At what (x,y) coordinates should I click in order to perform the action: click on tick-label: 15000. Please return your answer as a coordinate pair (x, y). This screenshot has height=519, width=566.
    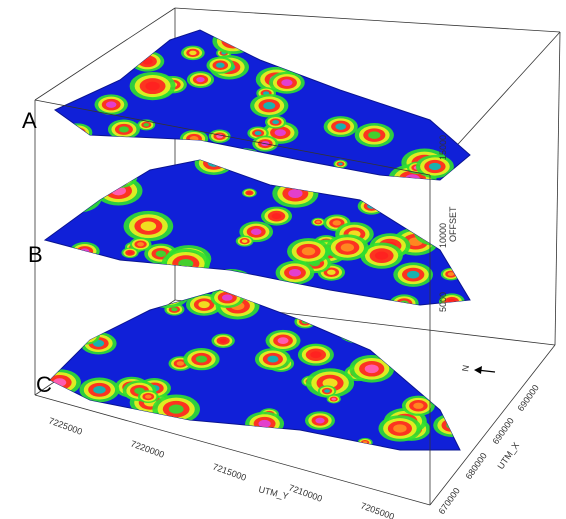
    Looking at the image, I should click on (443, 147).